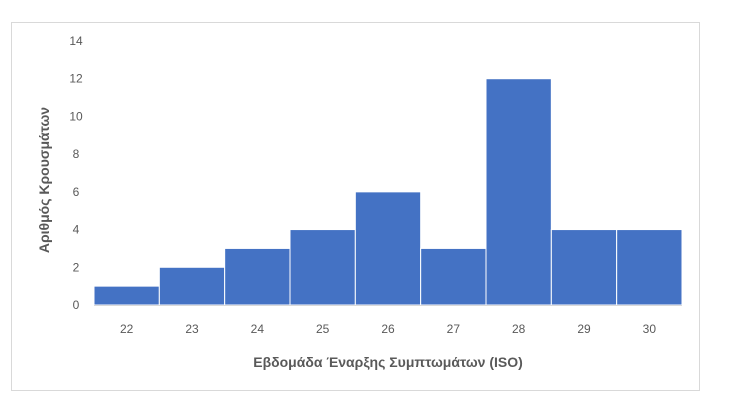 The width and height of the screenshot is (730, 413). I want to click on x-tick-labels: 22 23 24 25 26 27 28 29 30, so click(388, 329).